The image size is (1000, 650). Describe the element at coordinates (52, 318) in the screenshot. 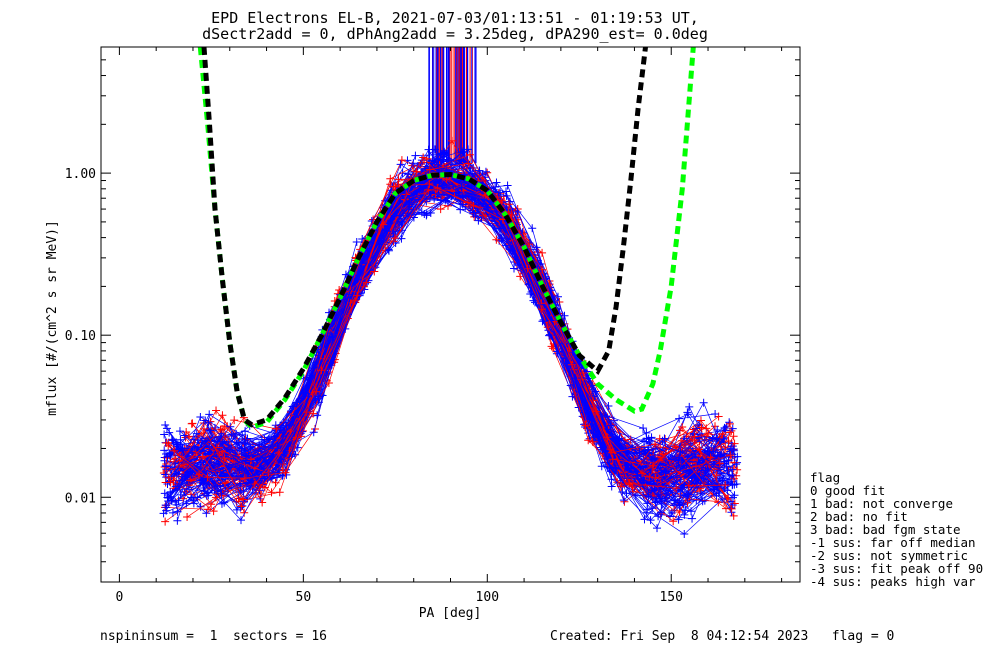

I see `y-axis-label: mflux [#/(cm^2 s sr MeV)]` at that location.